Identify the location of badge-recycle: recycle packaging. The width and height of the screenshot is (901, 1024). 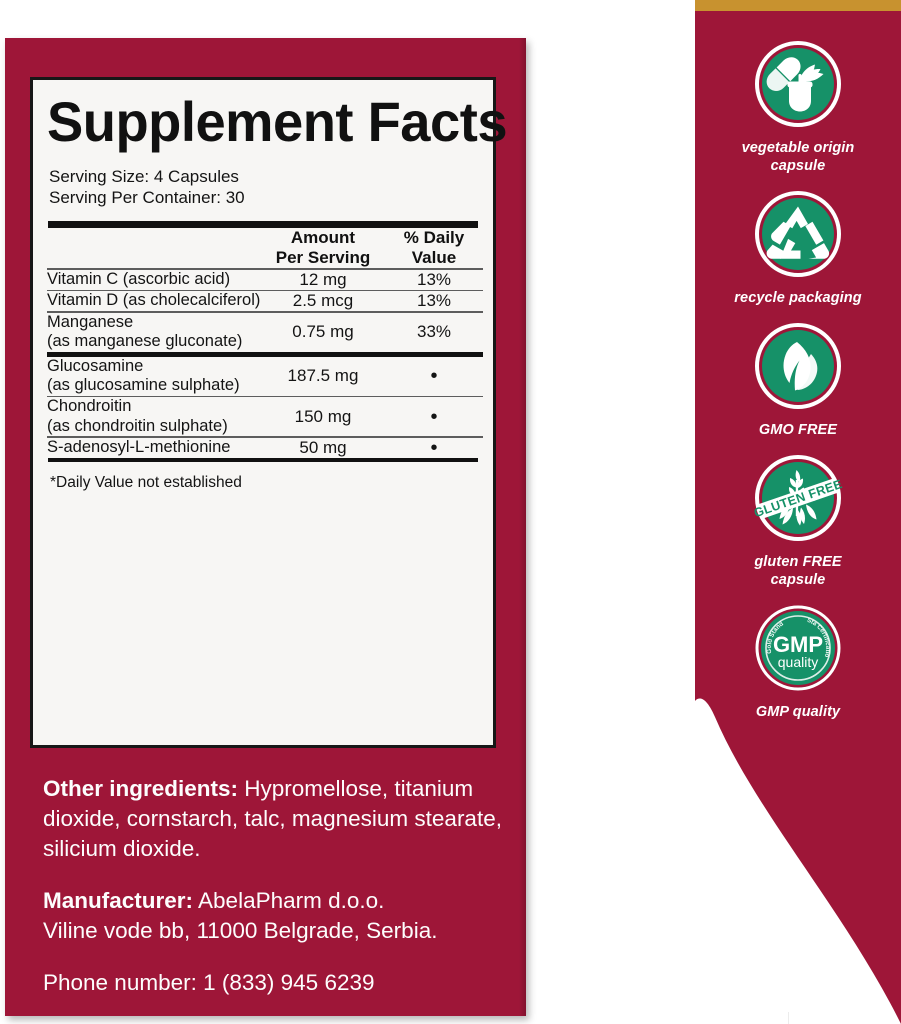
(798, 247).